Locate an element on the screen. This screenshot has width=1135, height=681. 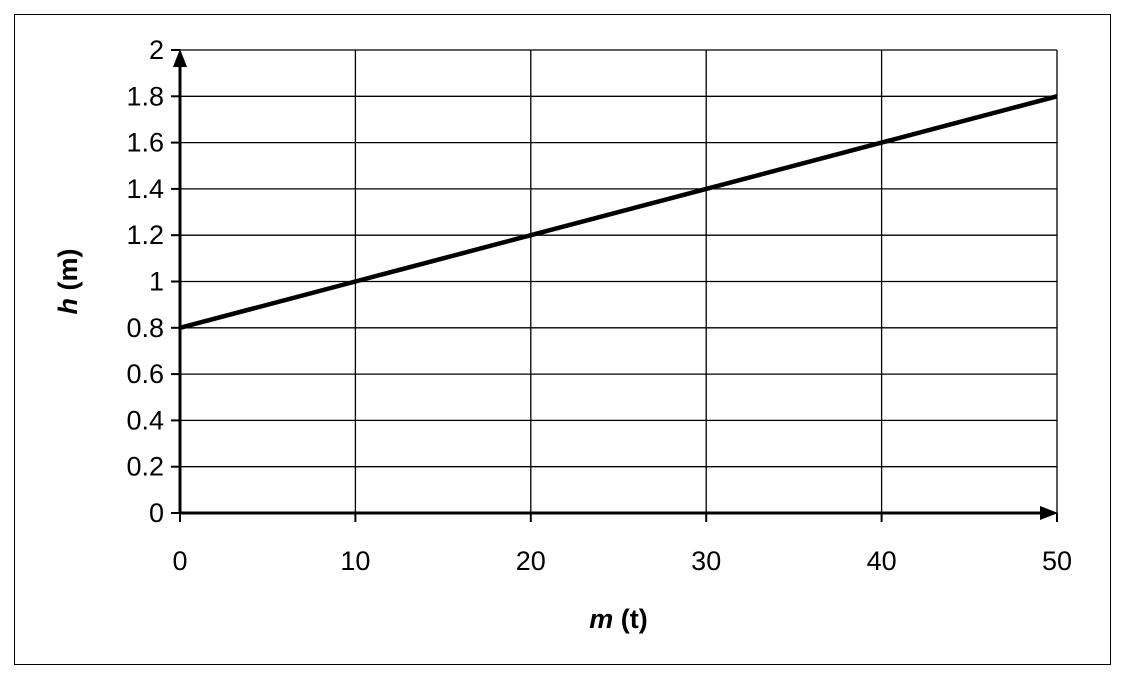
y-tick-label-0: 0 is located at coordinates (156, 513).